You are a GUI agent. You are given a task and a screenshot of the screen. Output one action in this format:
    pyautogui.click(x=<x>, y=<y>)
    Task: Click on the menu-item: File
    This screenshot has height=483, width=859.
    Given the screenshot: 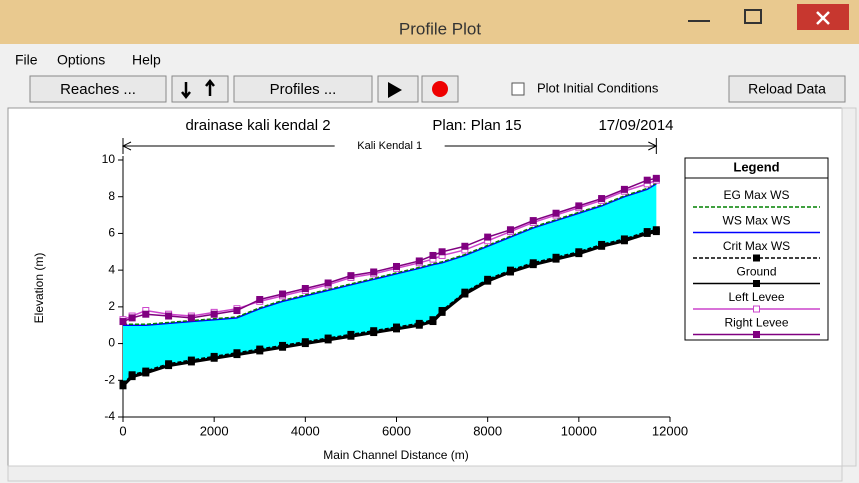 What is the action you would take?
    pyautogui.click(x=26, y=60)
    